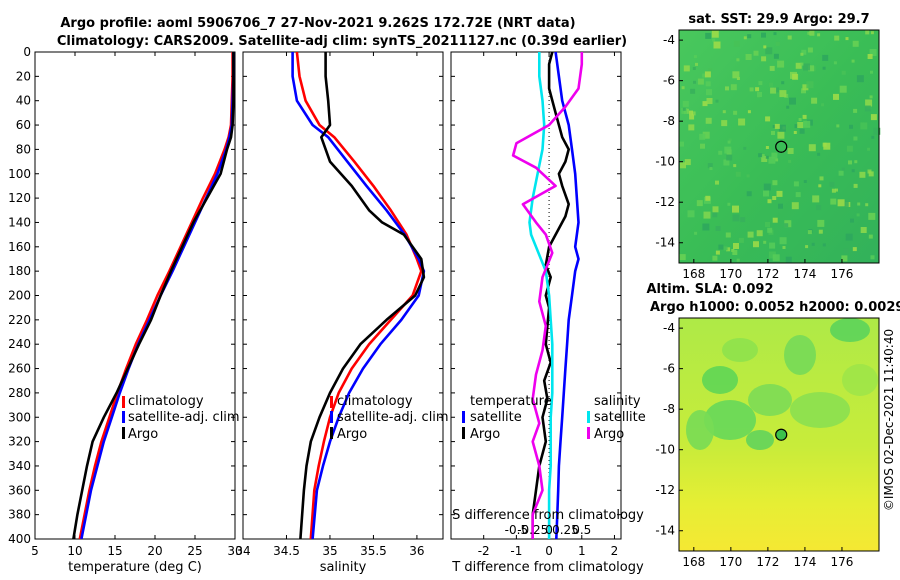 Image resolution: width=900 pixels, height=580 pixels. I want to click on depth-tick-label: 340, so click(19, 466).